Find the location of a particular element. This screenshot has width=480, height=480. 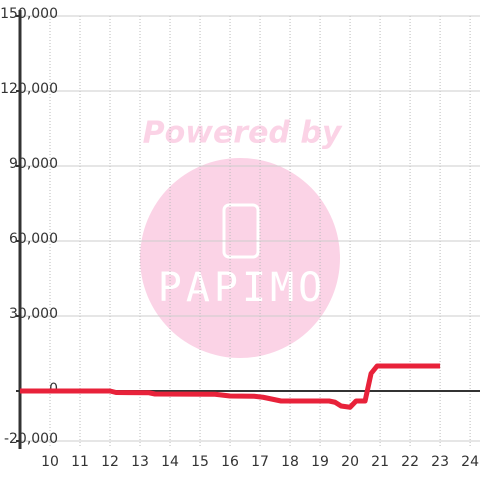

watermark-text: Powered by is located at coordinates (243, 133).